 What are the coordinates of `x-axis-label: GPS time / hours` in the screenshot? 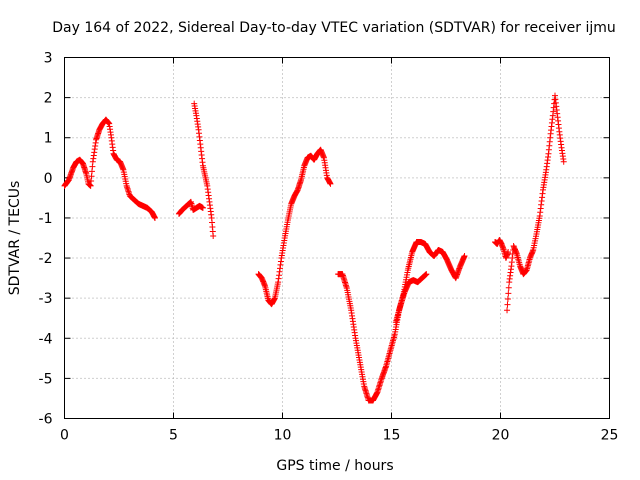 It's located at (334, 466).